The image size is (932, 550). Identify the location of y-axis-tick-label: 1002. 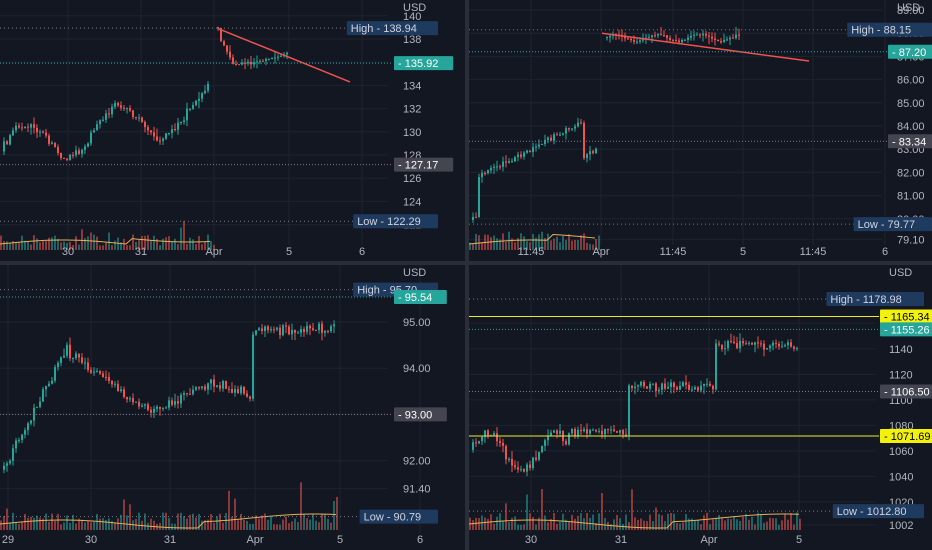
(901, 526).